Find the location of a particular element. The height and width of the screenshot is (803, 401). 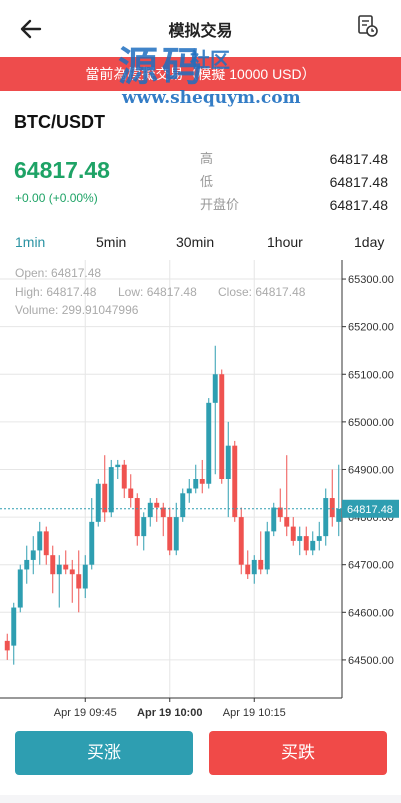

x-tick-label: Apr 19 09:45 is located at coordinates (85, 713).